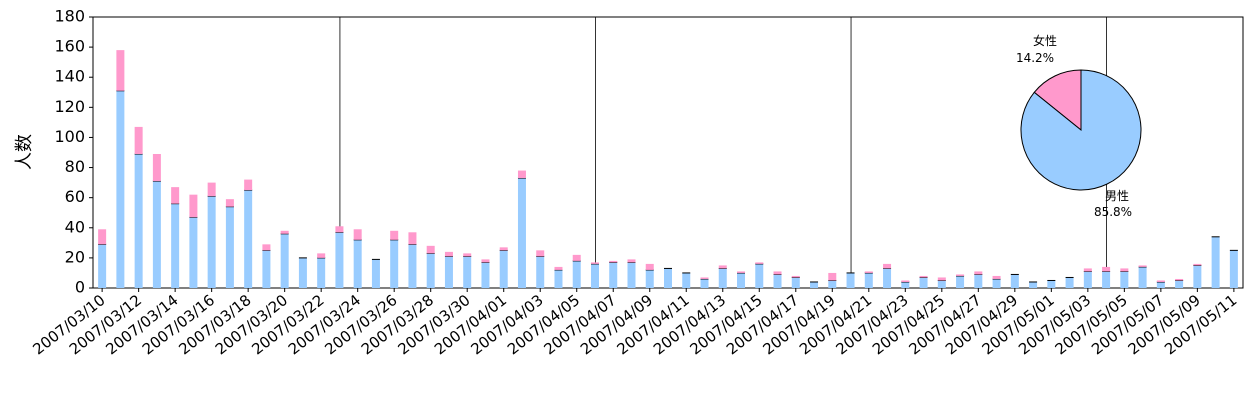 The image size is (1260, 400). I want to click on y-tick-label: 180, so click(69, 16).